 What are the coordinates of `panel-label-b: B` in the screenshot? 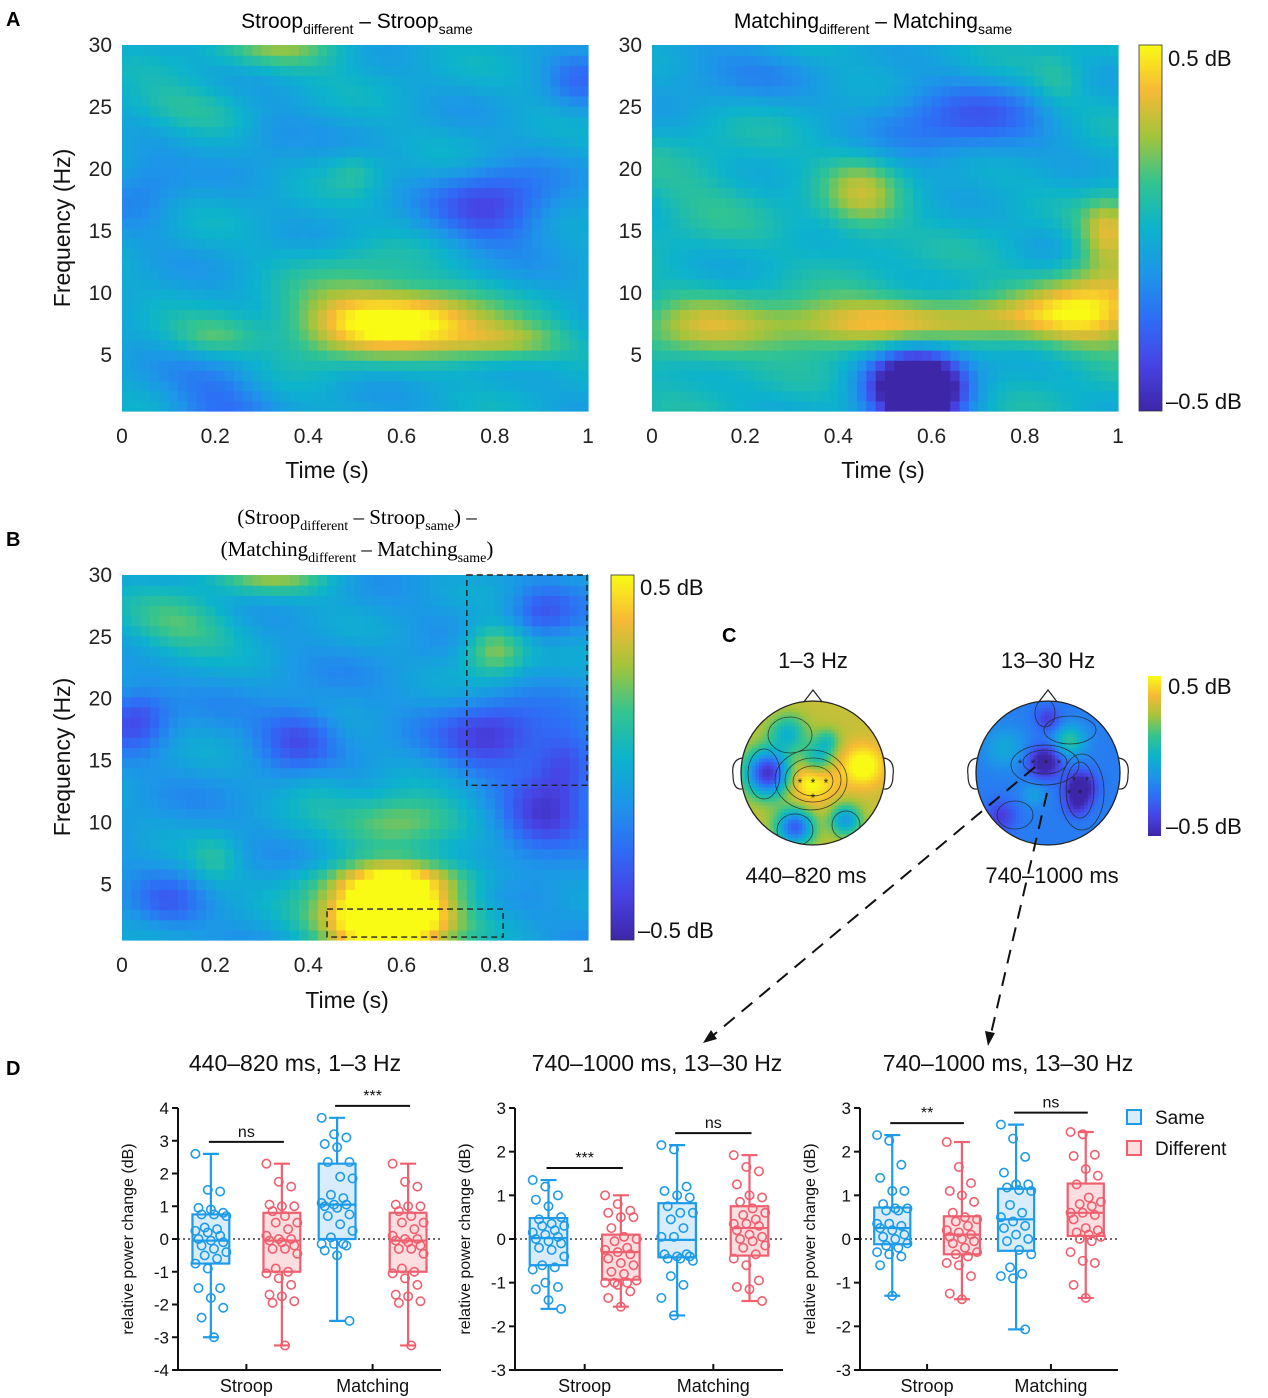 It's located at (13, 540).